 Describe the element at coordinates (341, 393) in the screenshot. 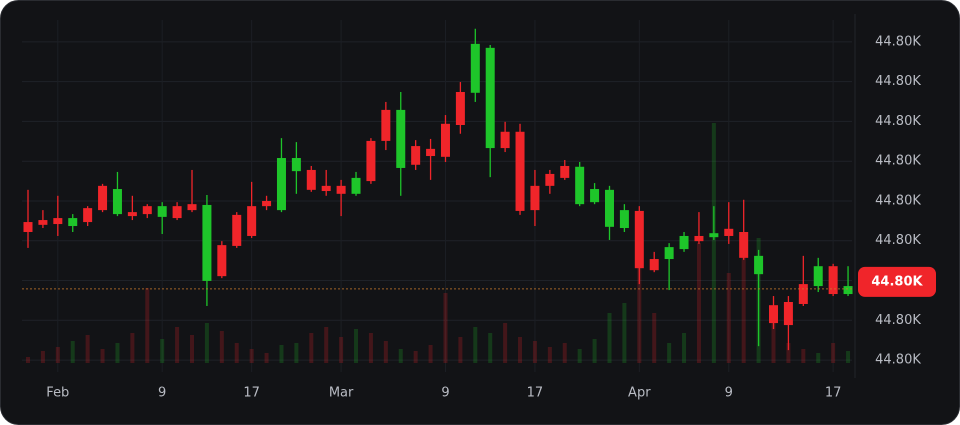

I see `x-tick-label: Mar` at that location.